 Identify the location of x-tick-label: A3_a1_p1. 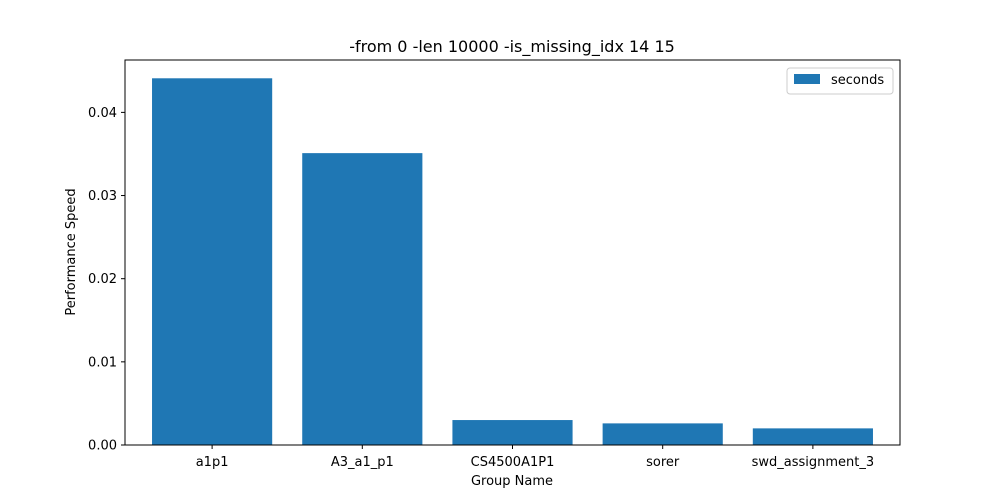
(362, 462).